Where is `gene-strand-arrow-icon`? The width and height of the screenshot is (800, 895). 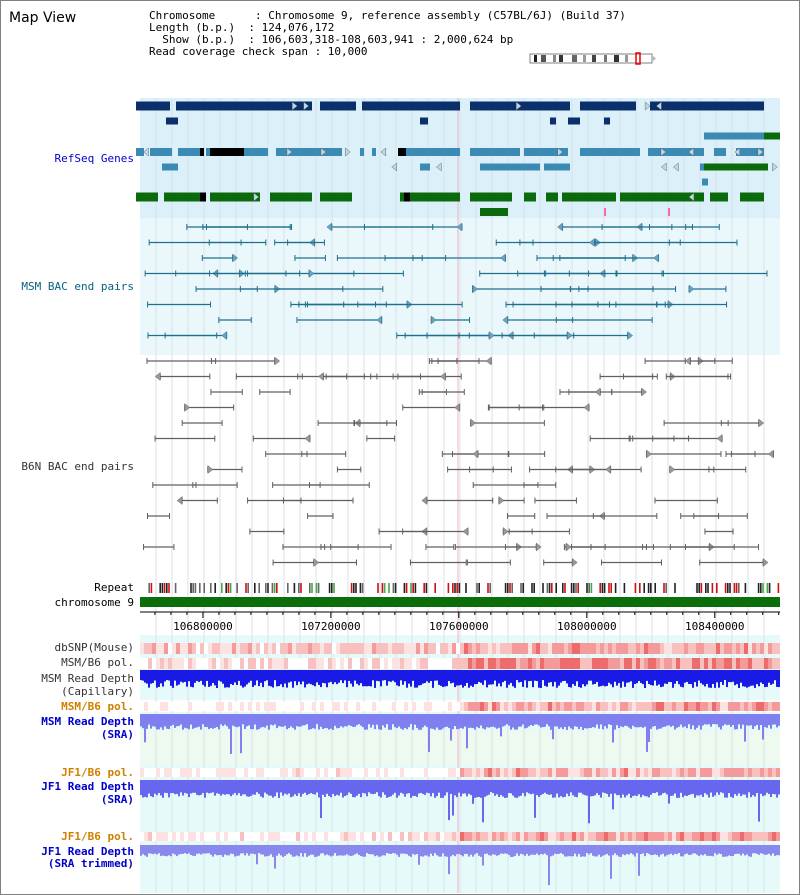 gene-strand-arrow-icon is located at coordinates (560, 152).